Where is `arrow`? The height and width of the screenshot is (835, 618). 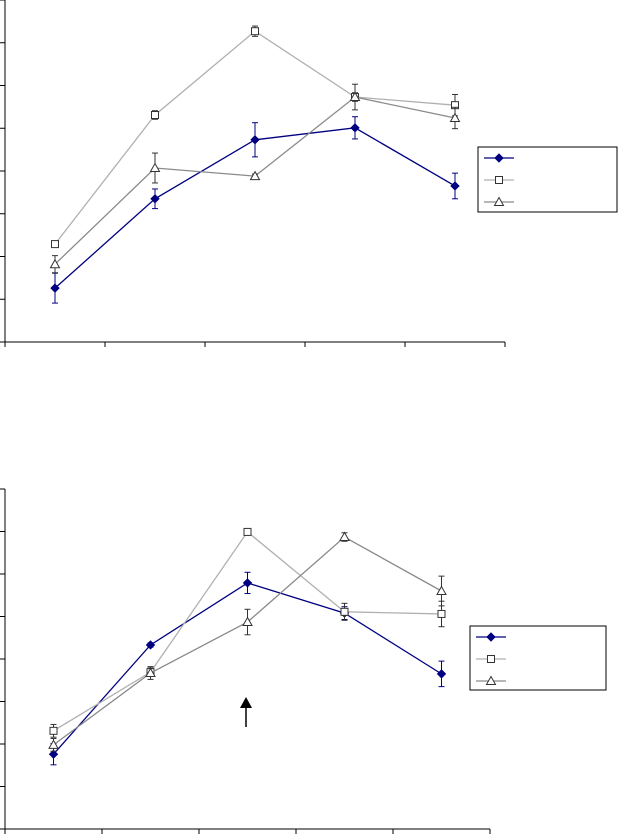
arrow is located at coordinates (246, 712).